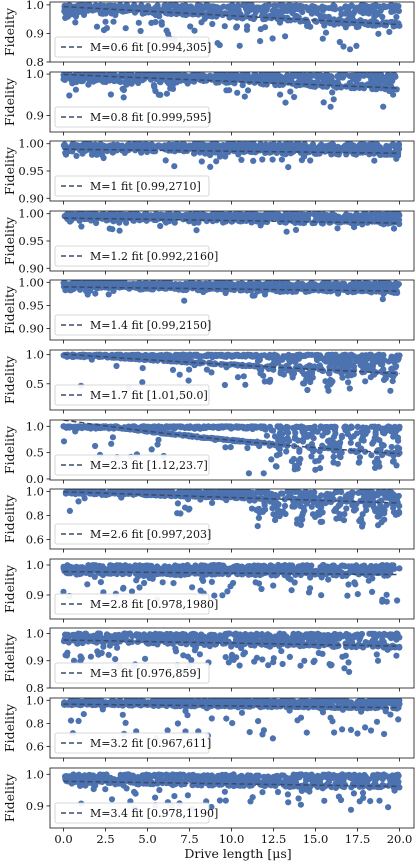  What do you see at coordinates (31, 282) in the screenshot?
I see `y-tick-label: 1.00` at bounding box center [31, 282].